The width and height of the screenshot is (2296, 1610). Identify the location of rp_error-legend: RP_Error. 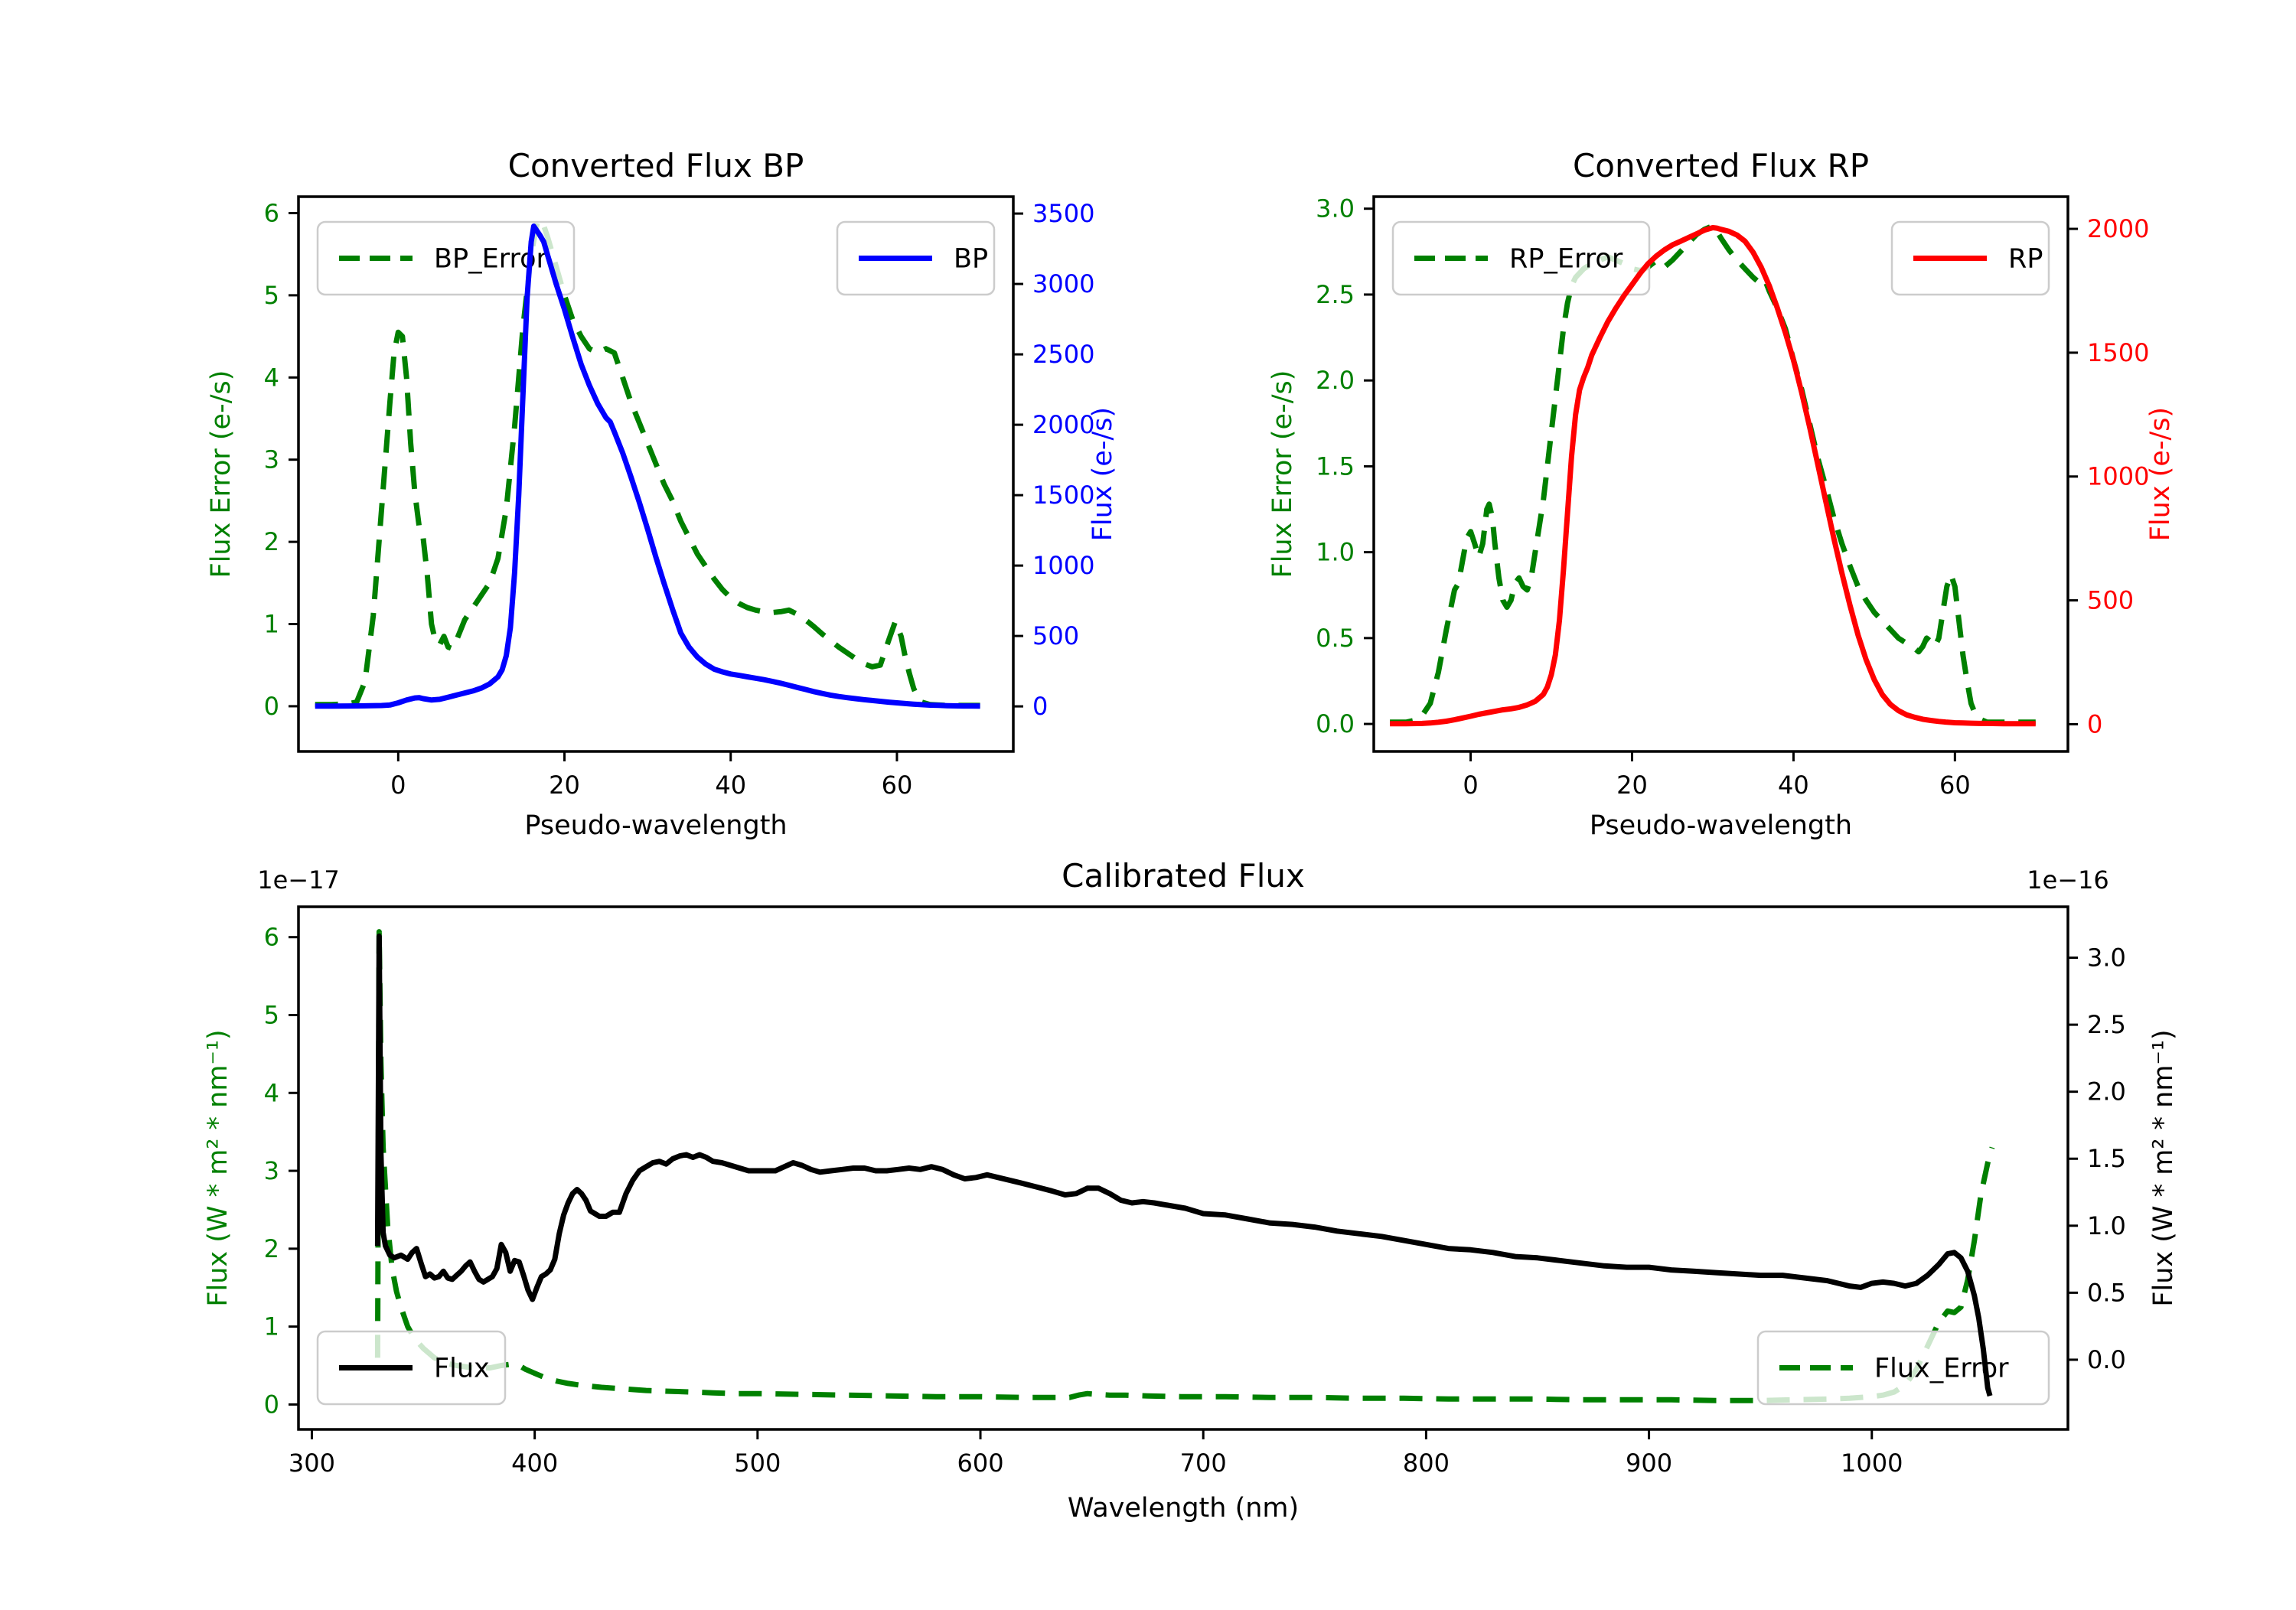
(1521, 258).